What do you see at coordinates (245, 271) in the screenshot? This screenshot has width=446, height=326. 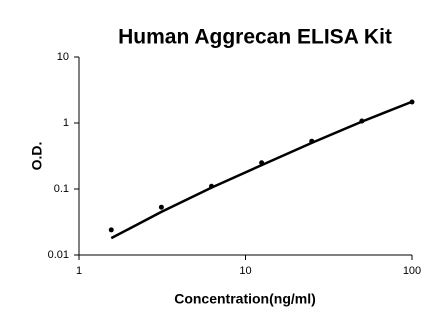 I see `x-tick-label: 10` at bounding box center [245, 271].